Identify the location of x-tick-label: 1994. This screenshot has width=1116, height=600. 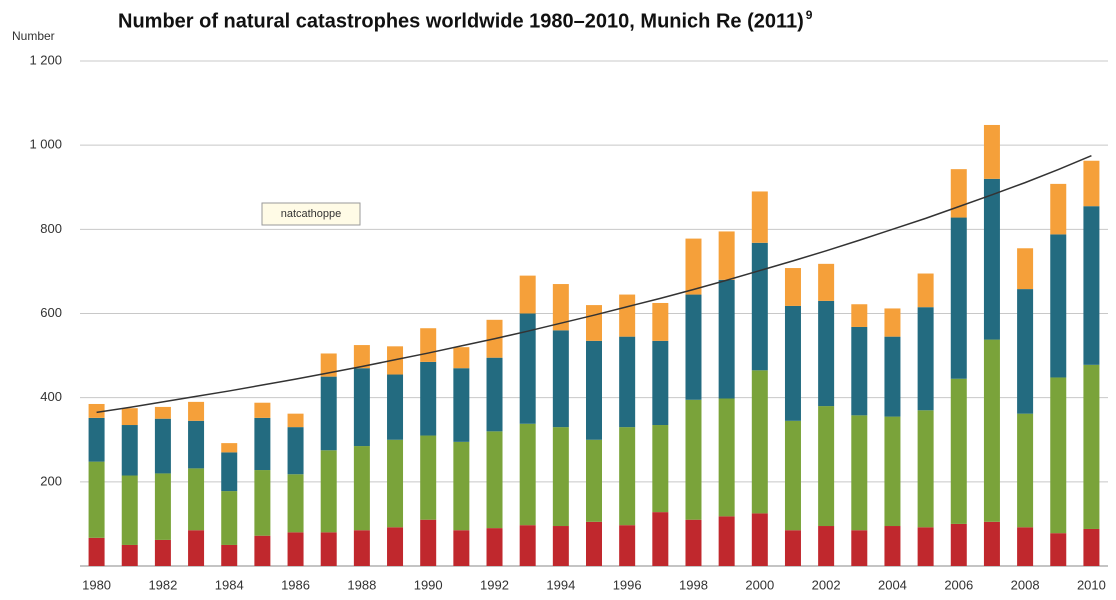
(560, 584).